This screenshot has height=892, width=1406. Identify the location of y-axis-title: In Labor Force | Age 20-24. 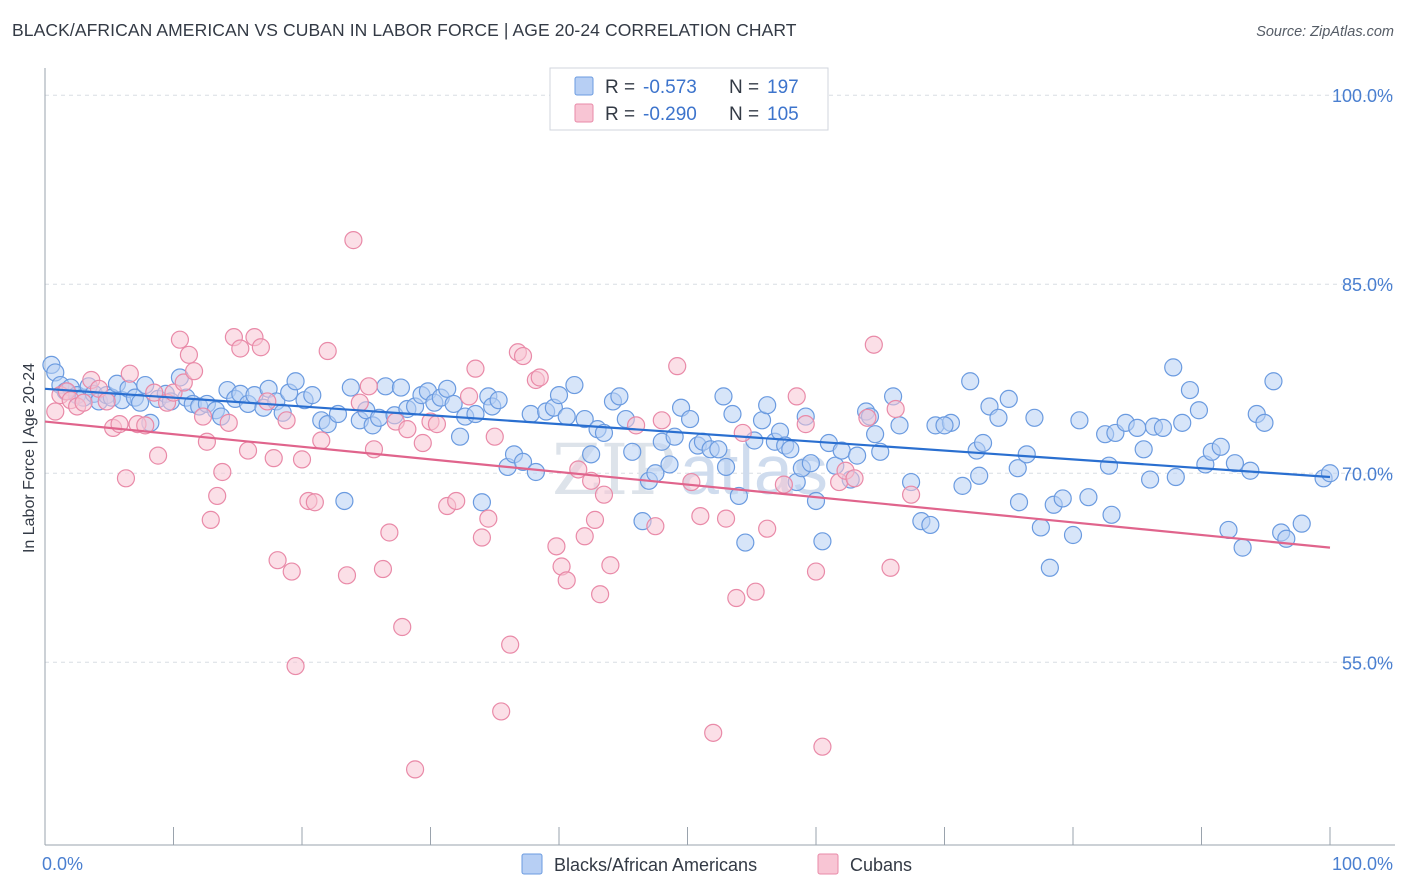
(29, 458).